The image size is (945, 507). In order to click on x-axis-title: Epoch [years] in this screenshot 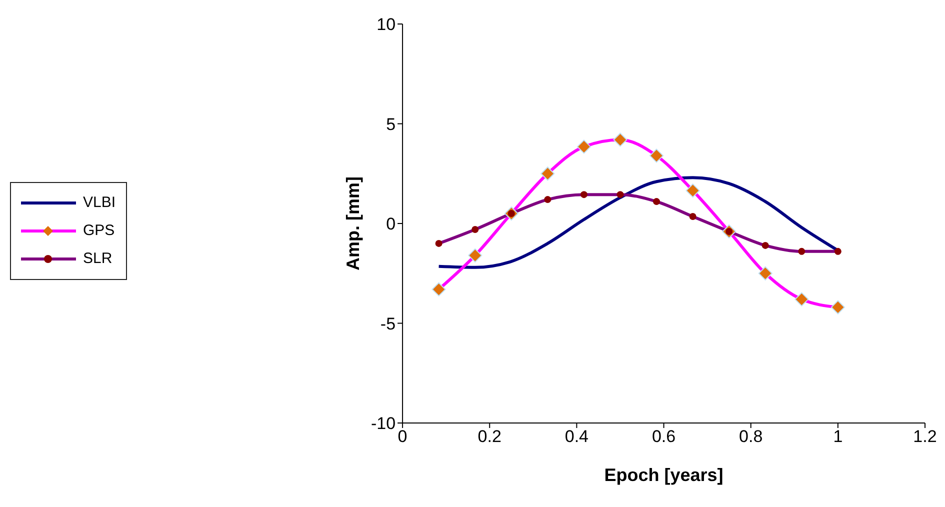, I will do `click(664, 475)`.